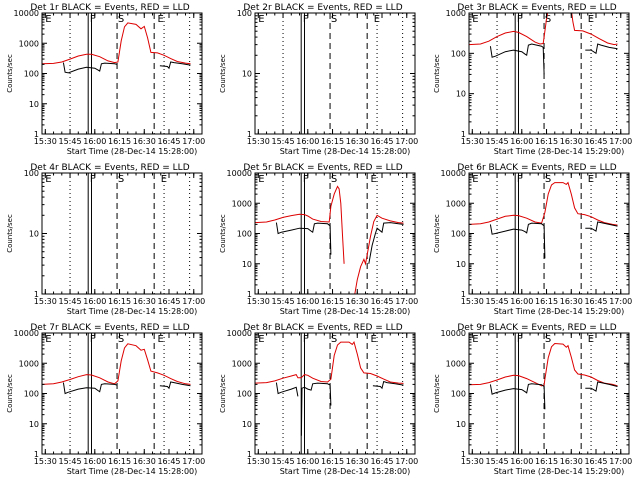 This screenshot has width=640, height=480. I want to click on panel-title: Det 2r BLACK = Events, RED = LLD, so click(322, 8).